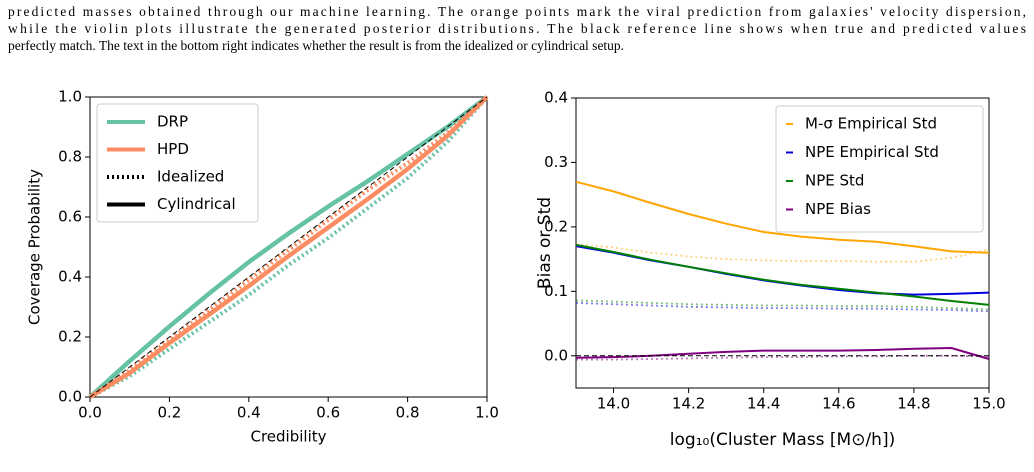 This screenshot has height=472, width=1034. What do you see at coordinates (288, 437) in the screenshot?
I see `x-axis-label: Credibility` at bounding box center [288, 437].